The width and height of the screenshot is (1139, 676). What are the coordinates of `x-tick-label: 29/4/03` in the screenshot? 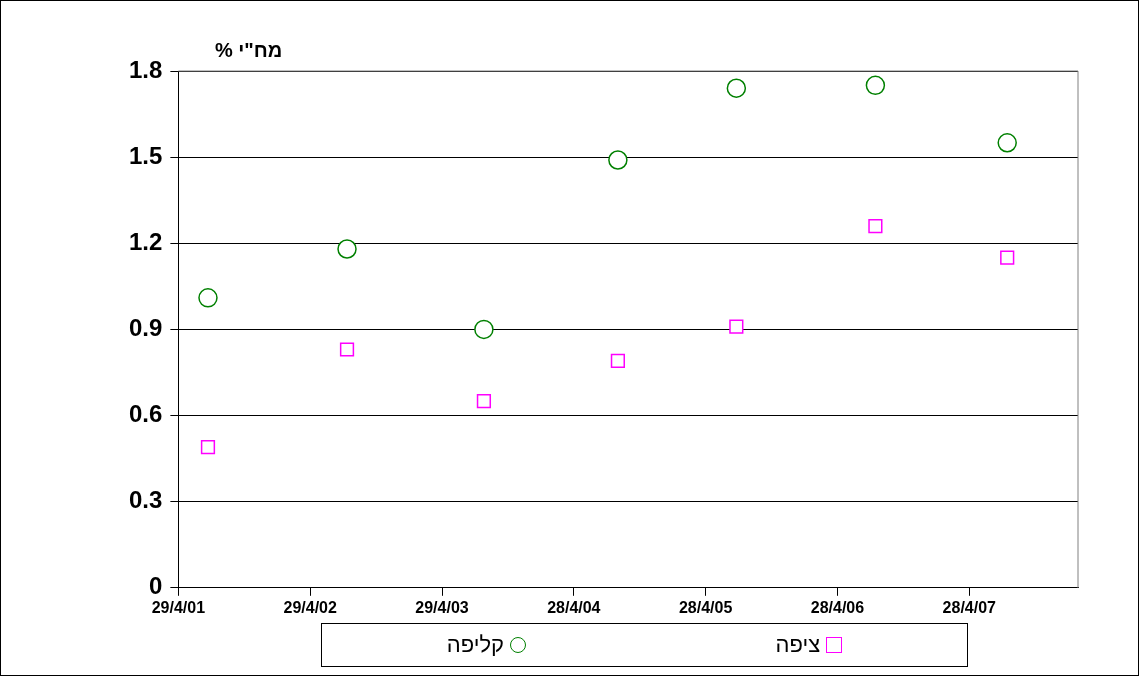 It's located at (442, 607).